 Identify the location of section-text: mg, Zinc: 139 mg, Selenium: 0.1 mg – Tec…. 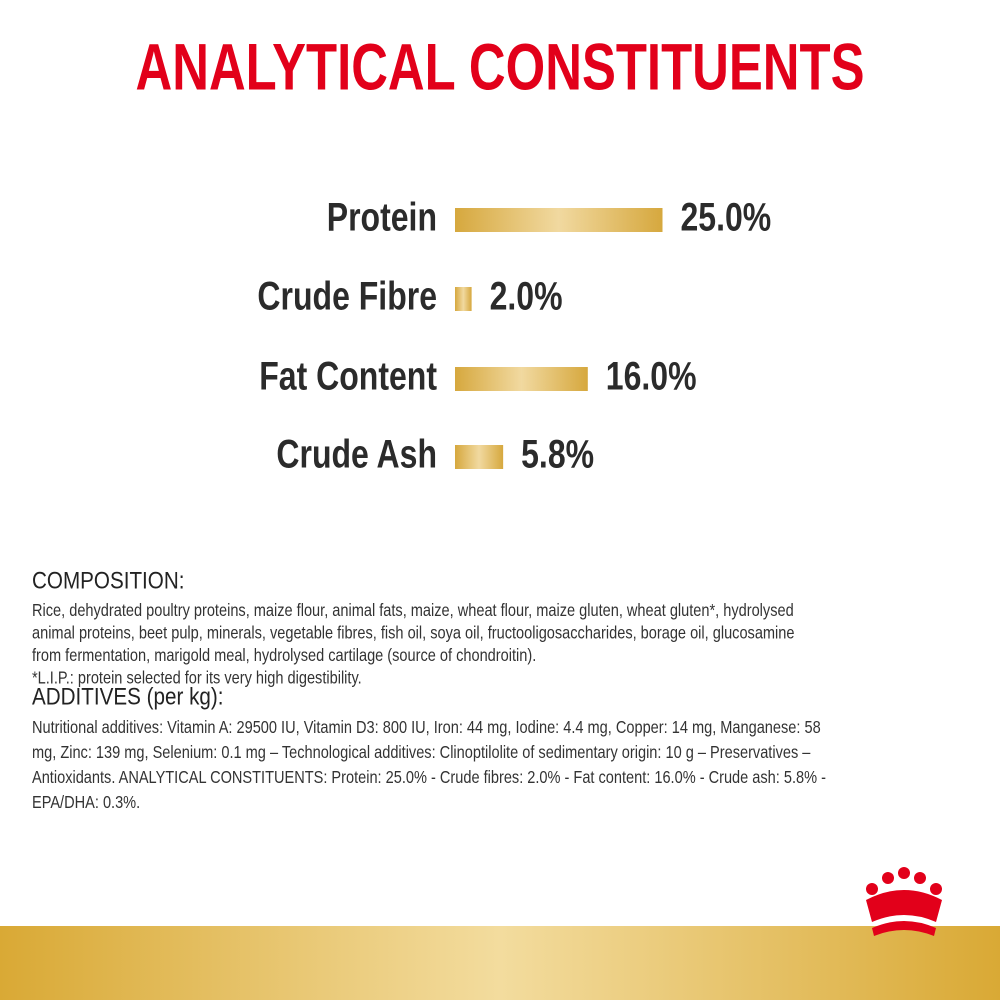
(421, 752).